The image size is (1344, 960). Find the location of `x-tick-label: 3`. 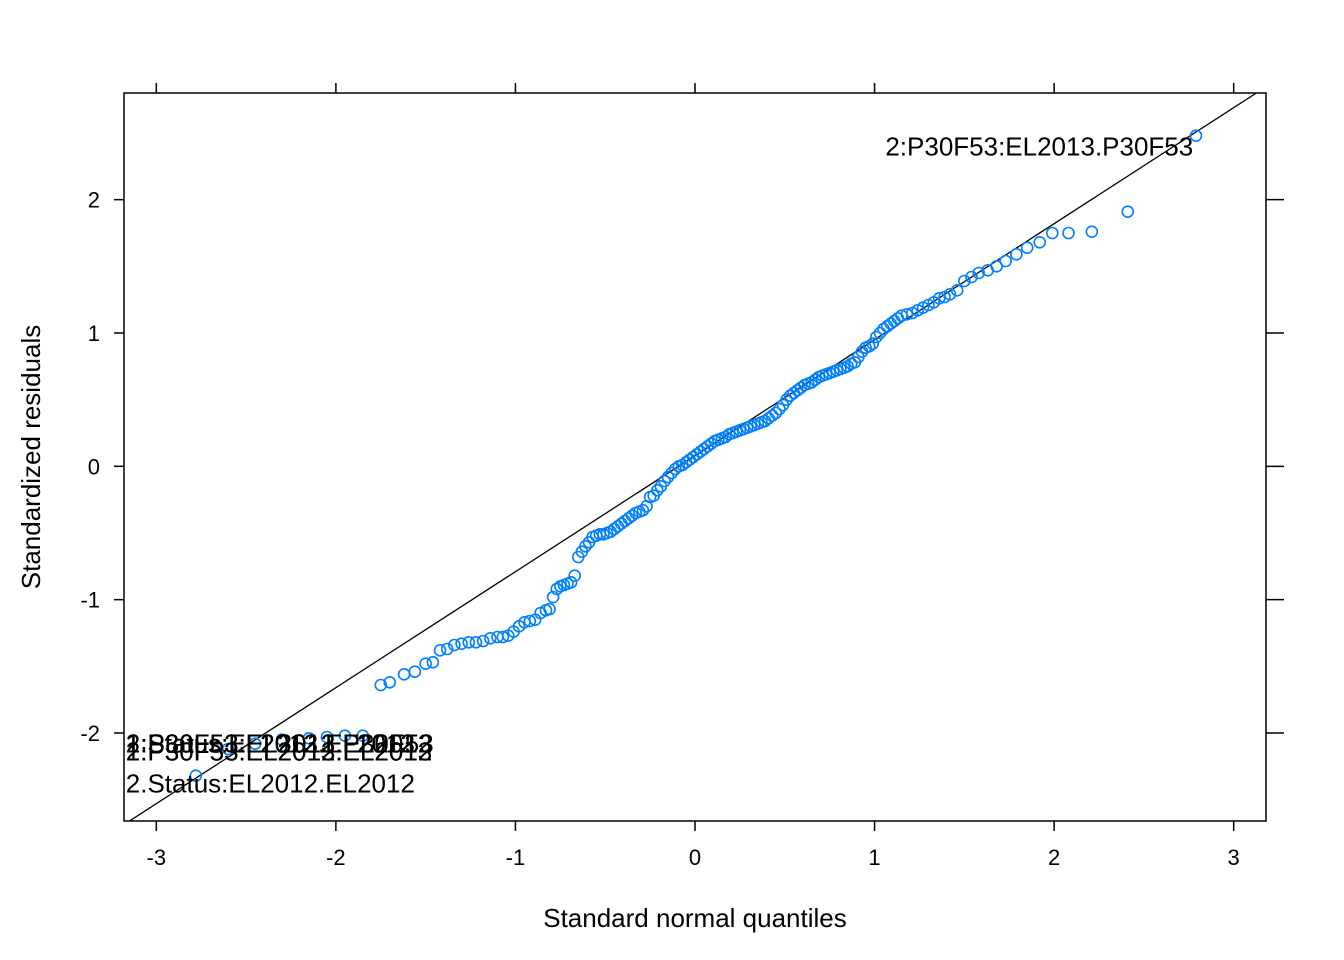

x-tick-label: 3 is located at coordinates (1234, 857).